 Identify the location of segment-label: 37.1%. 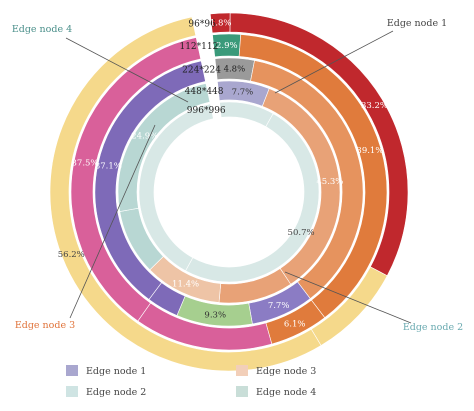
(108, 167).